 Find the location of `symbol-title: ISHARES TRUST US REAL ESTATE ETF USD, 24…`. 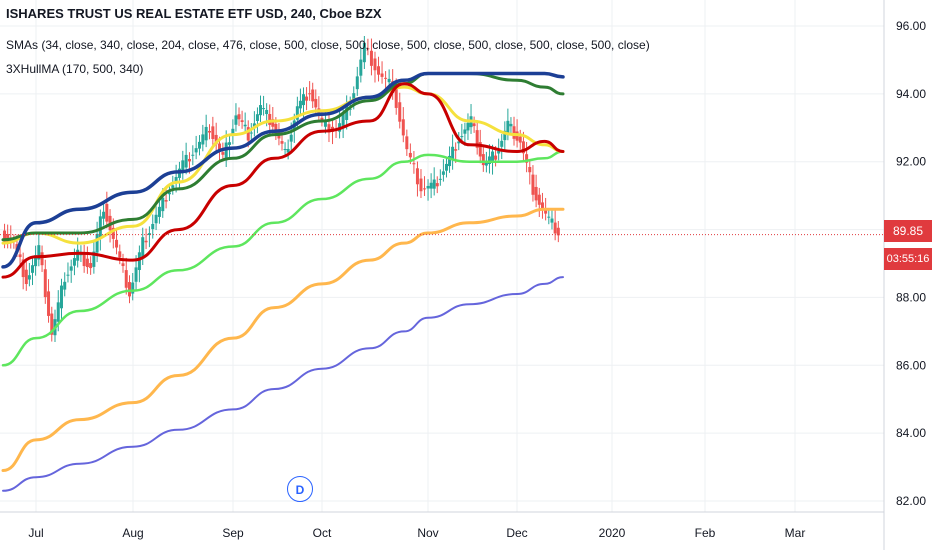

symbol-title: ISHARES TRUST US REAL ESTATE ETF USD, 24… is located at coordinates (194, 13).